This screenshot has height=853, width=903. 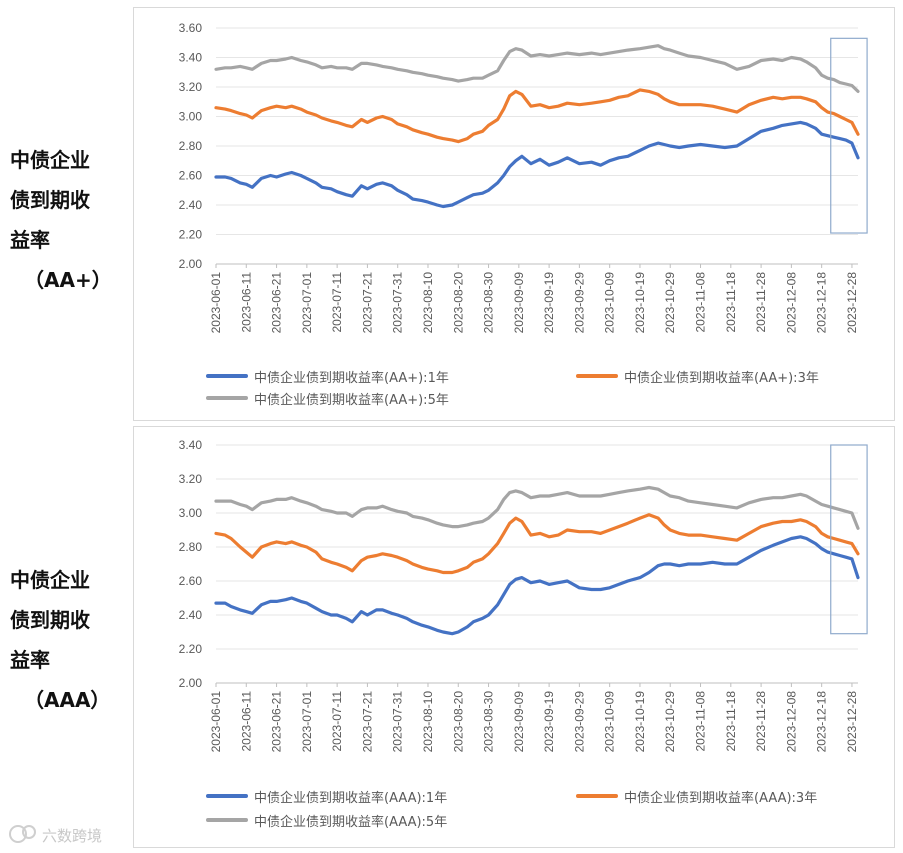 I want to click on watermark-text: 六数跨境, so click(x=72, y=836).